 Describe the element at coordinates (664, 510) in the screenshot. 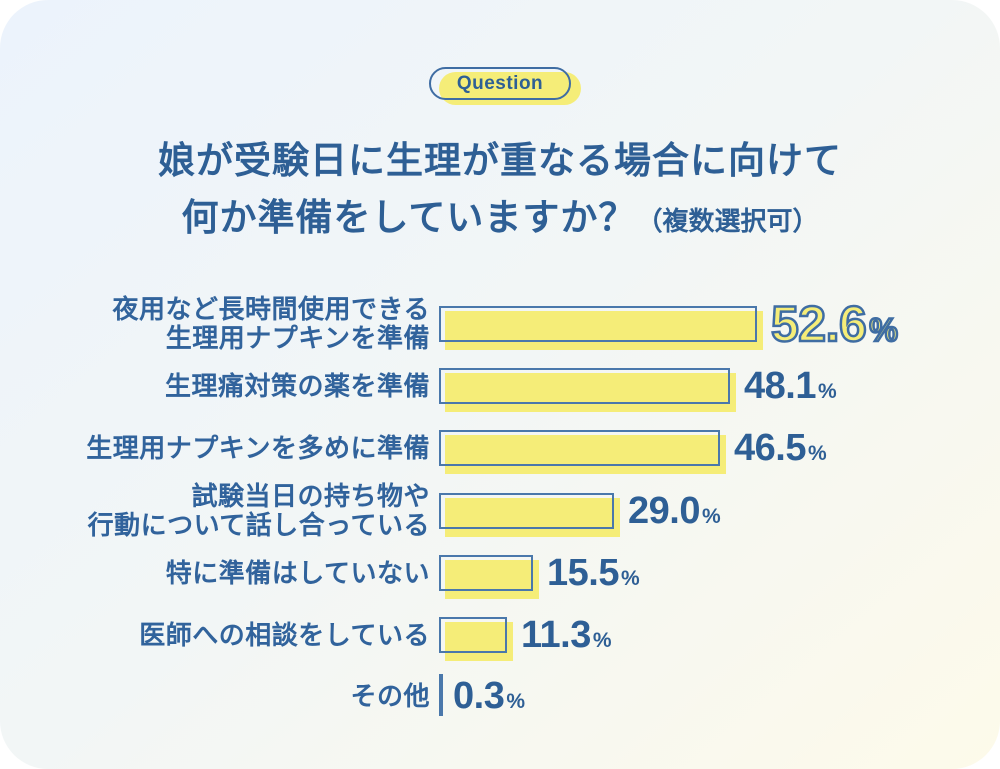

I see `value-number: 29.0` at that location.